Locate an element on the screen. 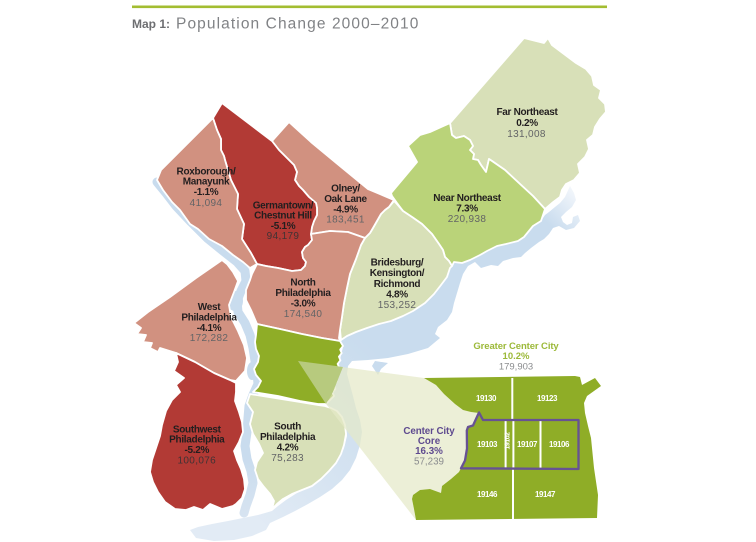 This screenshot has width=756, height=542. svg-text: 174,540 is located at coordinates (303, 314).